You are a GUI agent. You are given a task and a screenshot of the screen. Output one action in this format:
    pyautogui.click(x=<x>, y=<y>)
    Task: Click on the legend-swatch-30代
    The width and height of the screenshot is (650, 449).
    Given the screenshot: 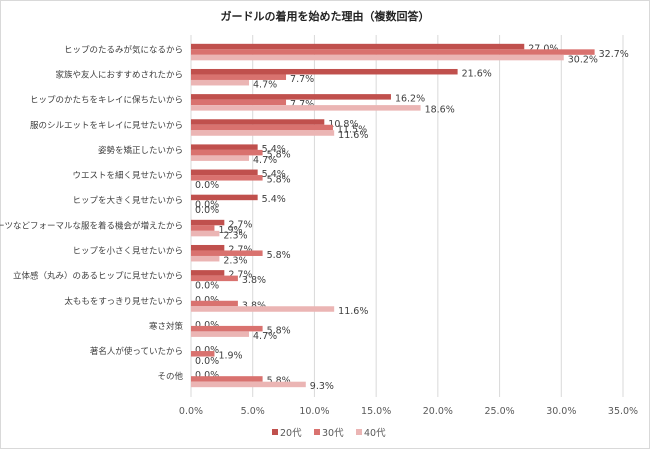 What is the action you would take?
    pyautogui.click(x=317, y=432)
    